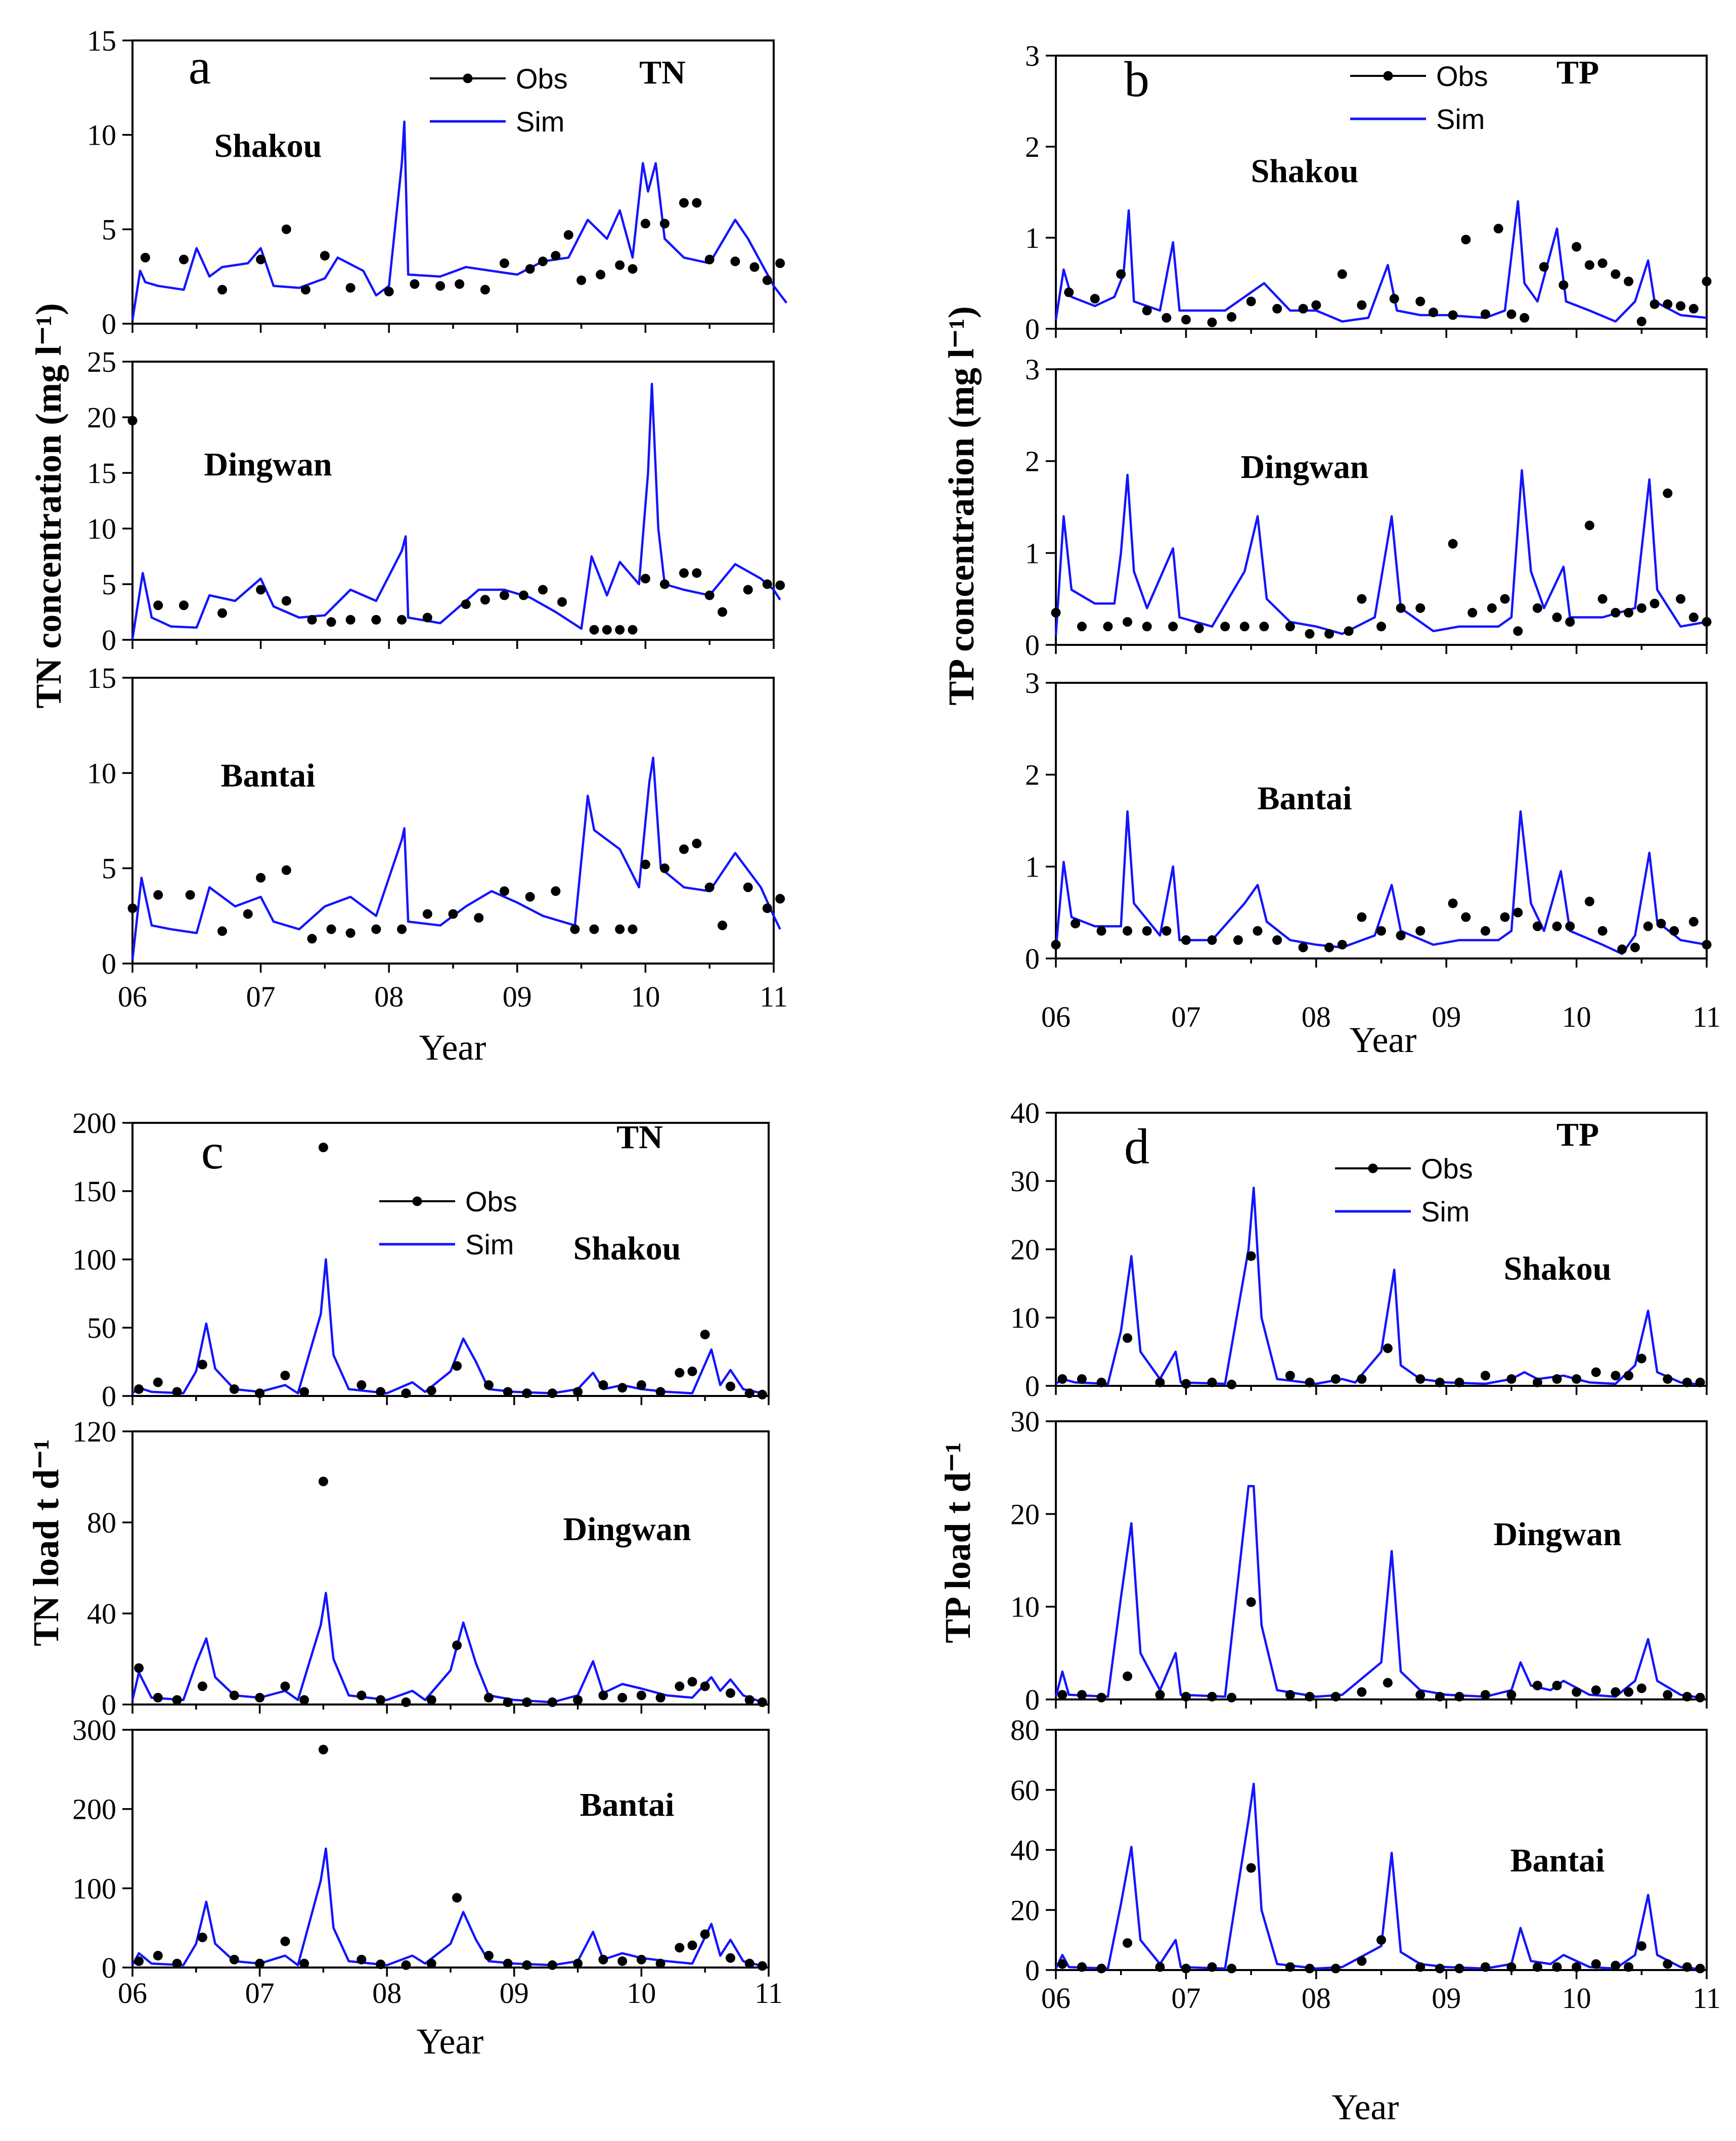 Image resolution: width=1736 pixels, height=2141 pixels. I want to click on y-tick-label: 150, so click(94, 1192).